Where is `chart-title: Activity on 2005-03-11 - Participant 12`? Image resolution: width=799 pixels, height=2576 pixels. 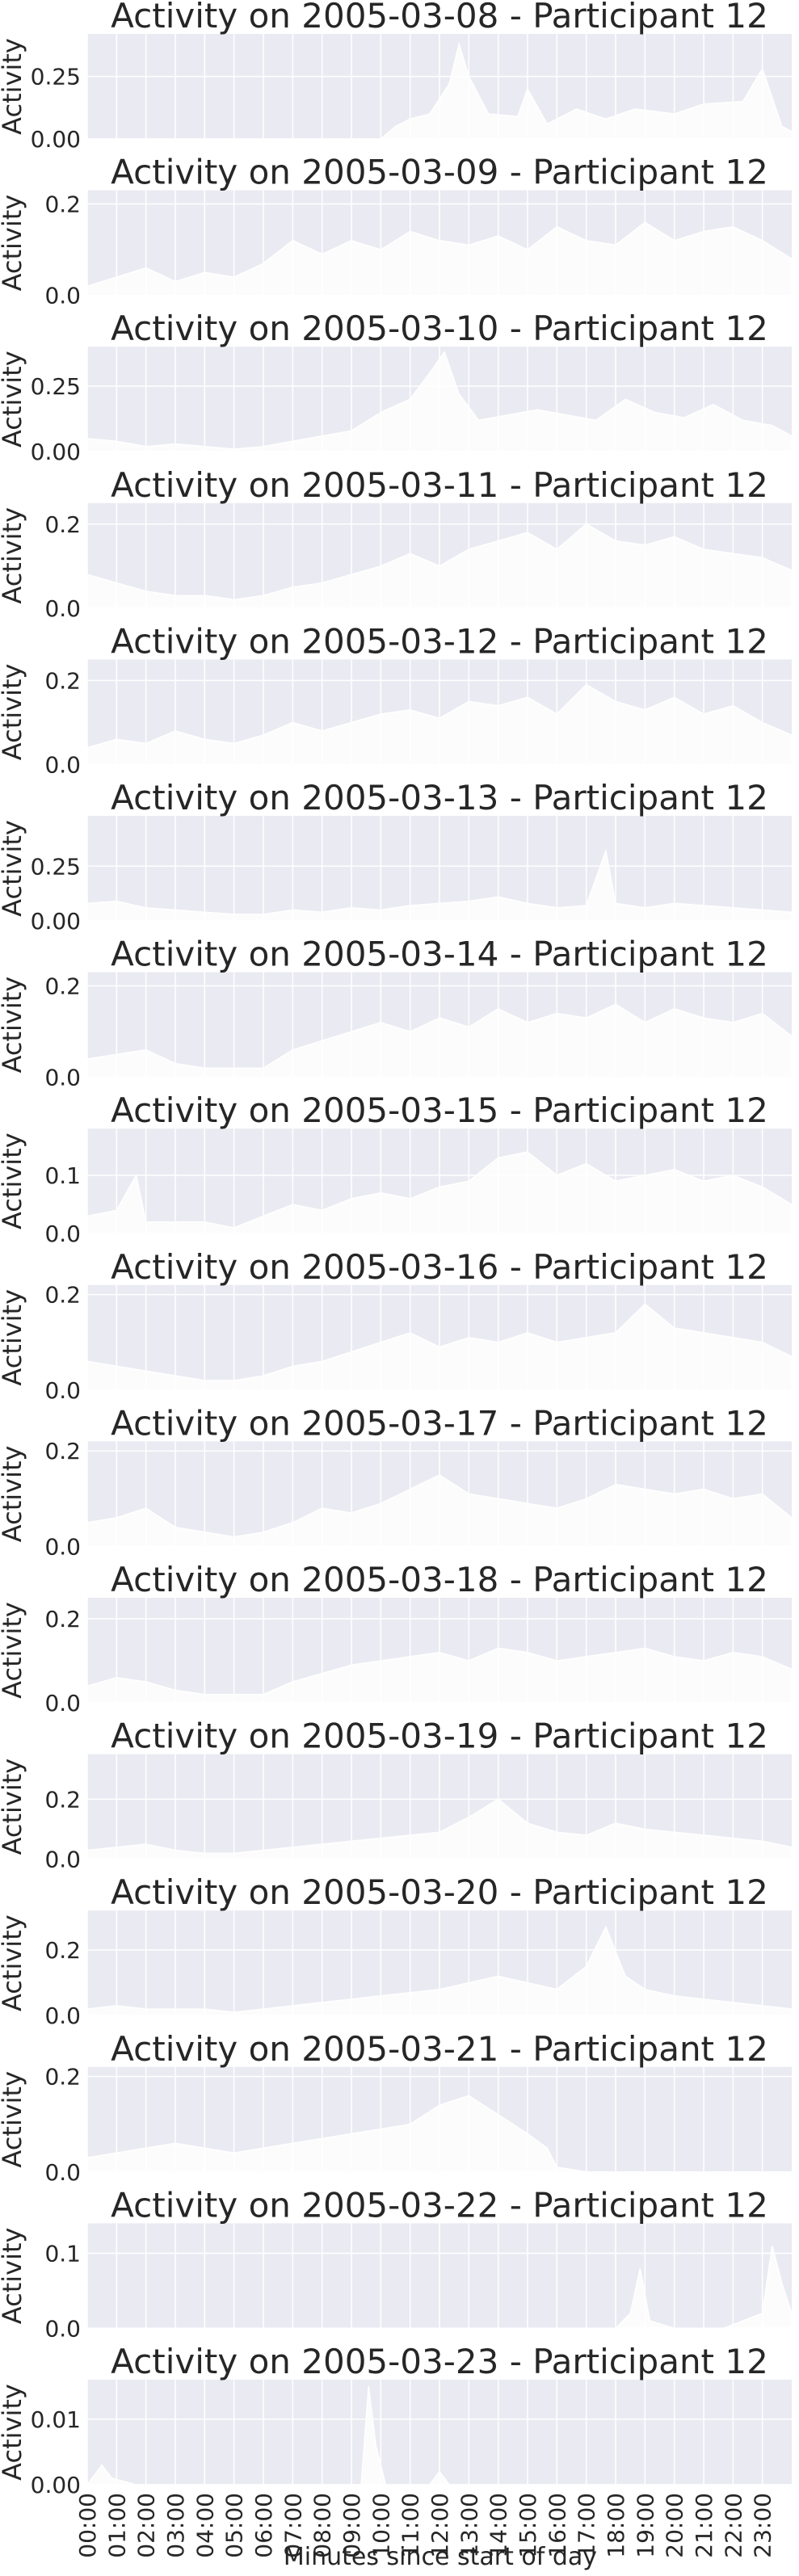 chart-title: Activity on 2005-03-11 - Participant 12 is located at coordinates (439, 485).